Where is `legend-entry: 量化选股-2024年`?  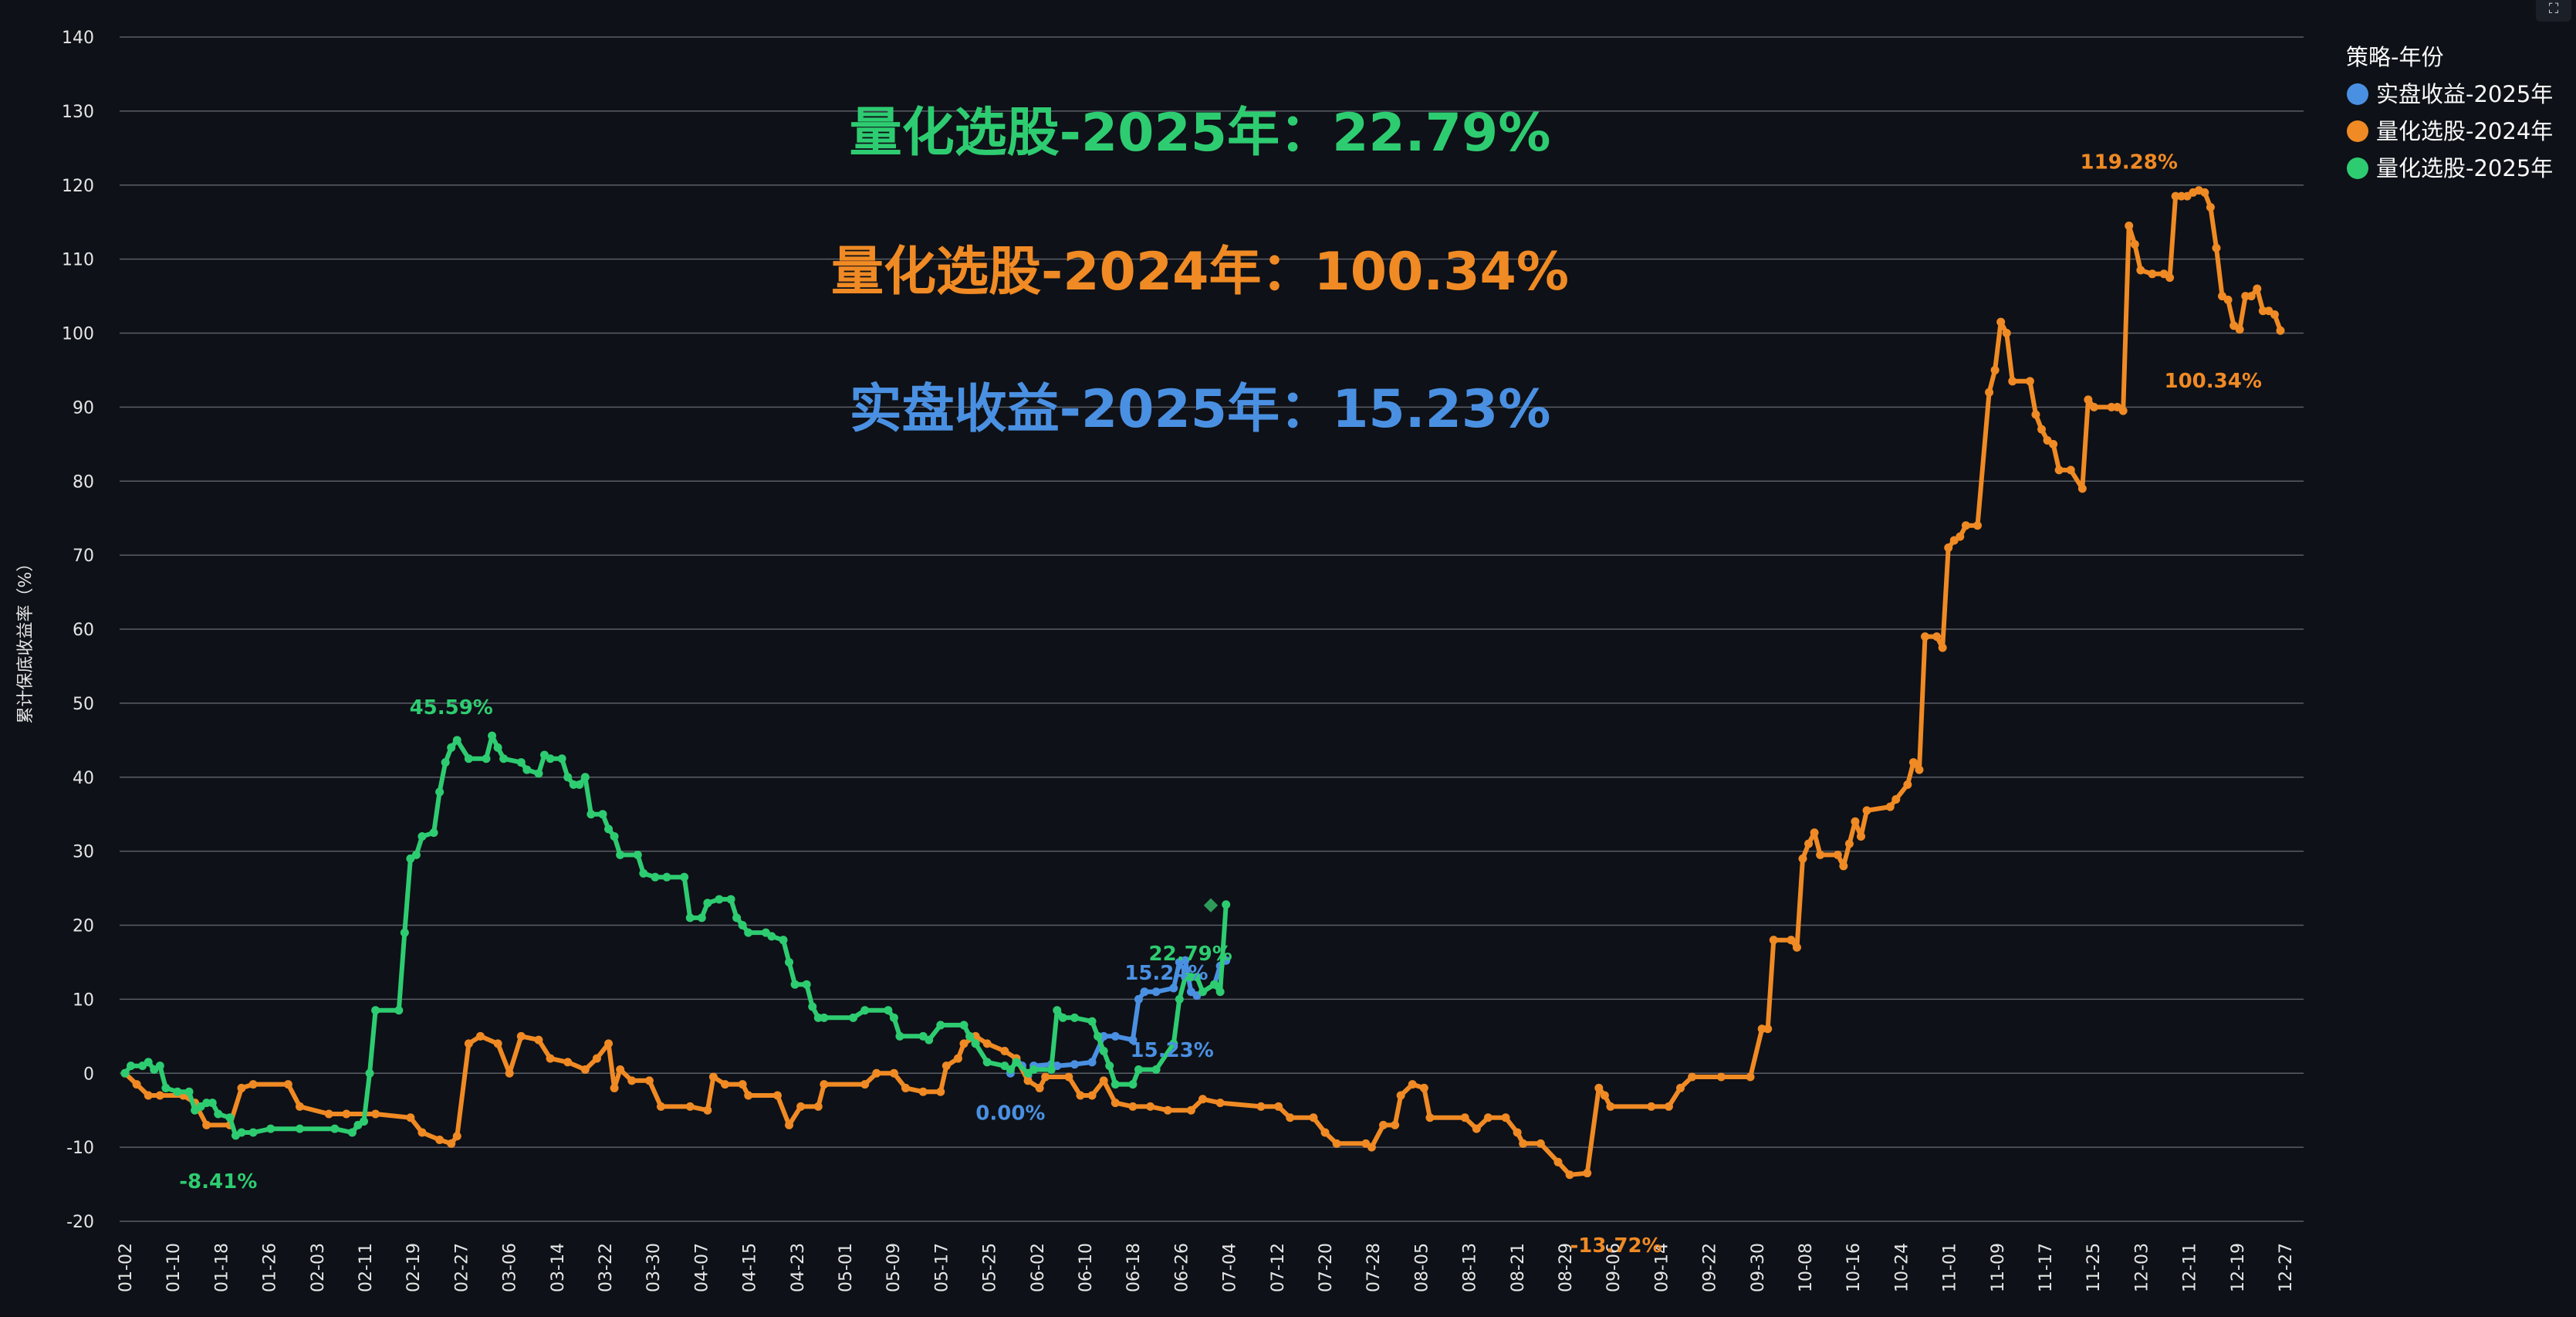 legend-entry: 量化选股-2024年 is located at coordinates (2450, 131).